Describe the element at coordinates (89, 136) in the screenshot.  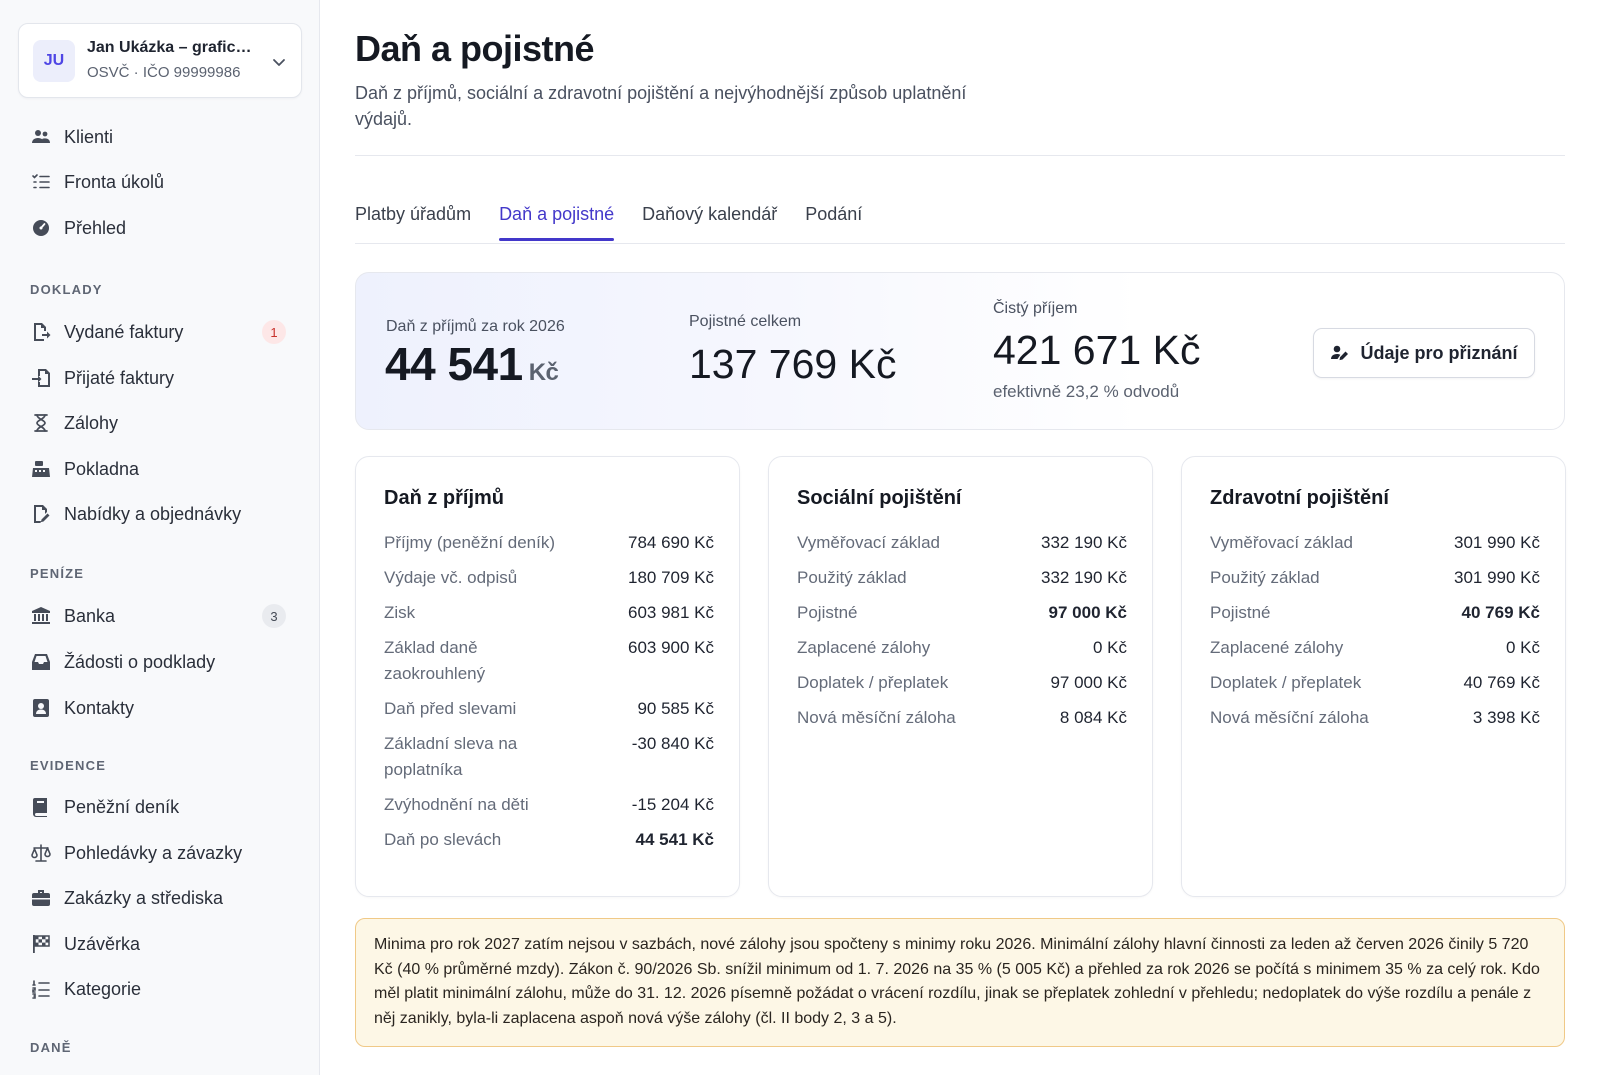
I see `sidebar-item-label: Klienti` at that location.